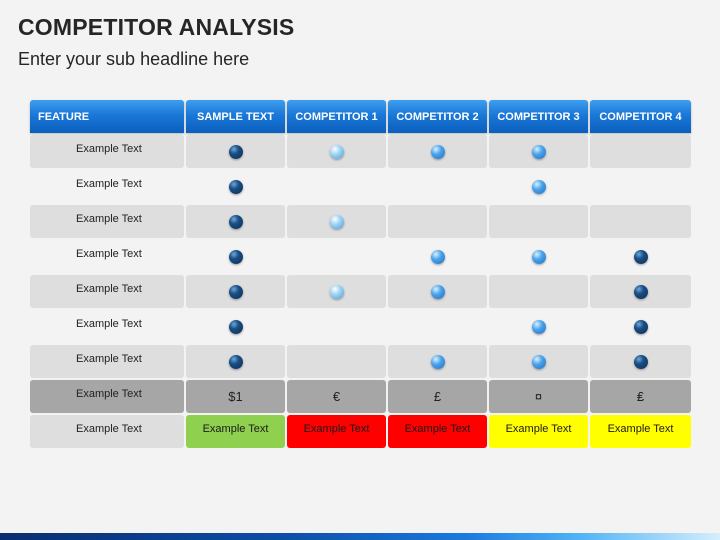  Describe the element at coordinates (107, 396) in the screenshot. I see `price-row-label: Example Text` at that location.